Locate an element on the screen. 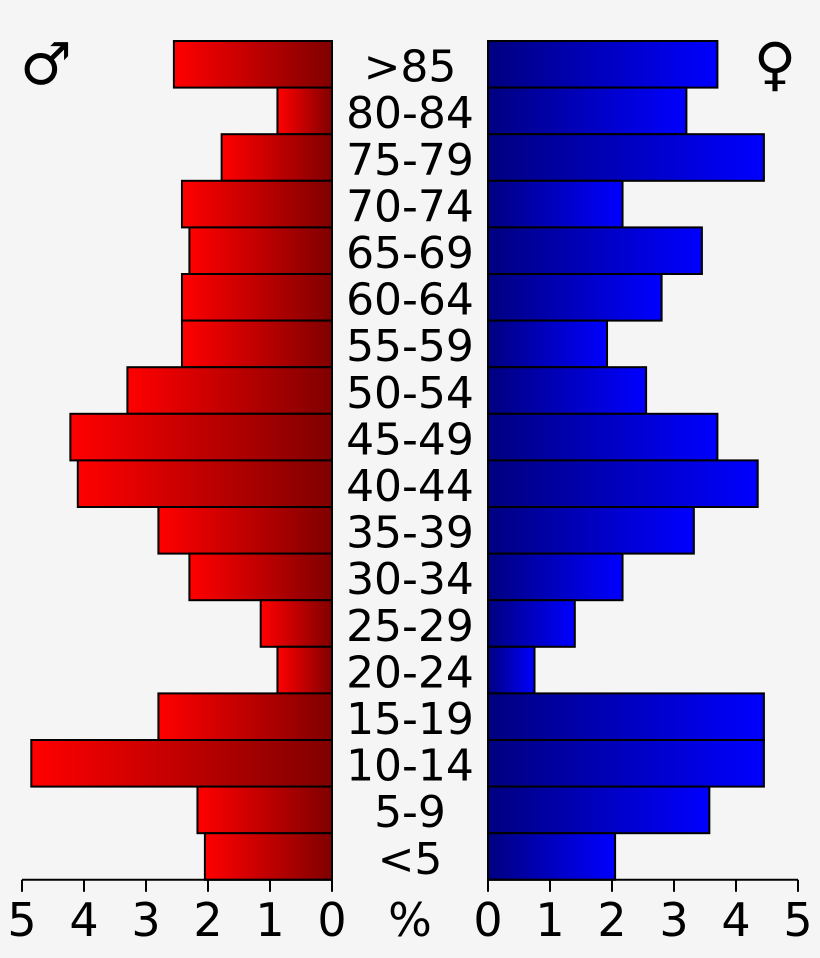  age-group-label-16: 5-9 is located at coordinates (410, 812).